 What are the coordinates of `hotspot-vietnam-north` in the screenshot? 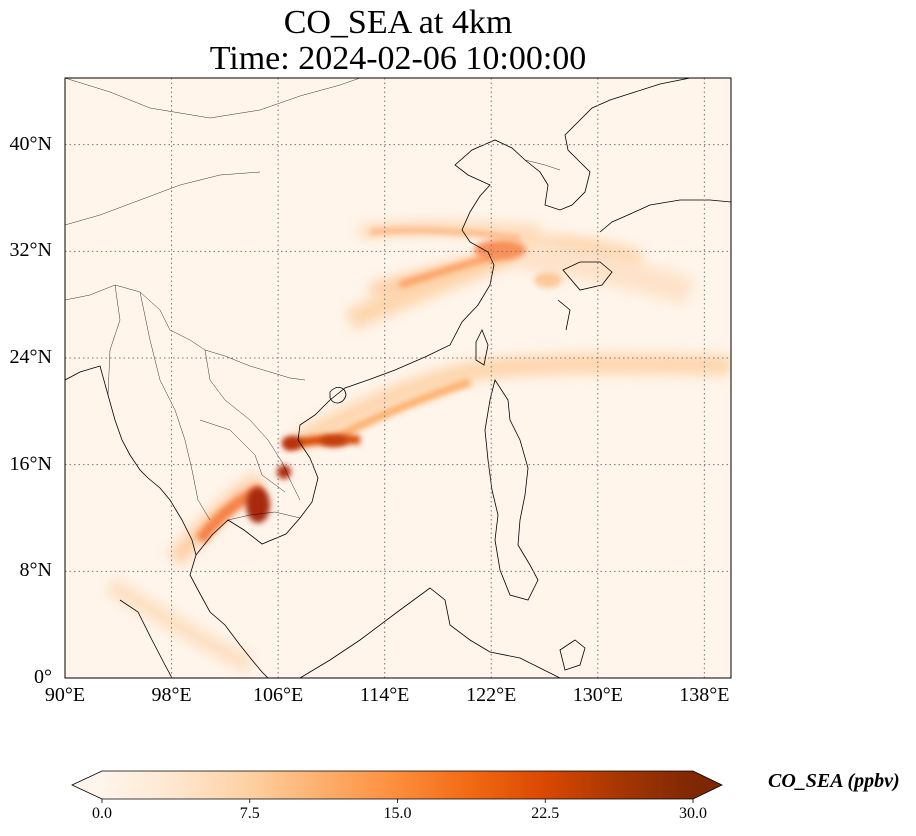 It's located at (292, 443).